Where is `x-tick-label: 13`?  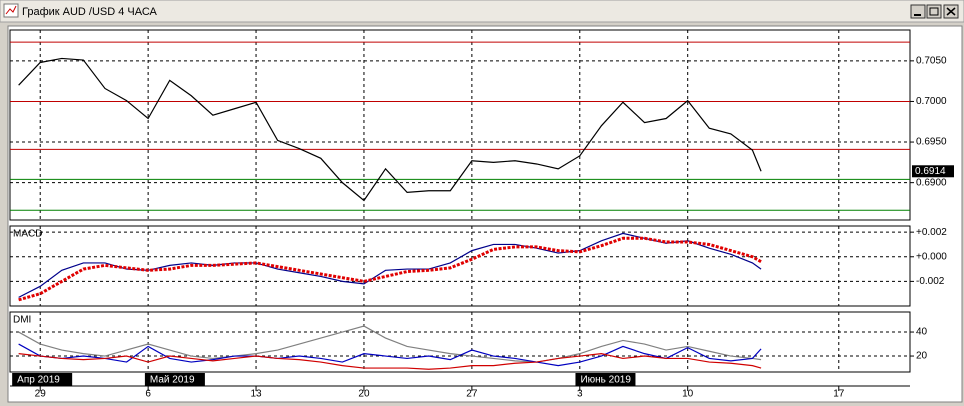
x-tick-label: 13 is located at coordinates (256, 394).